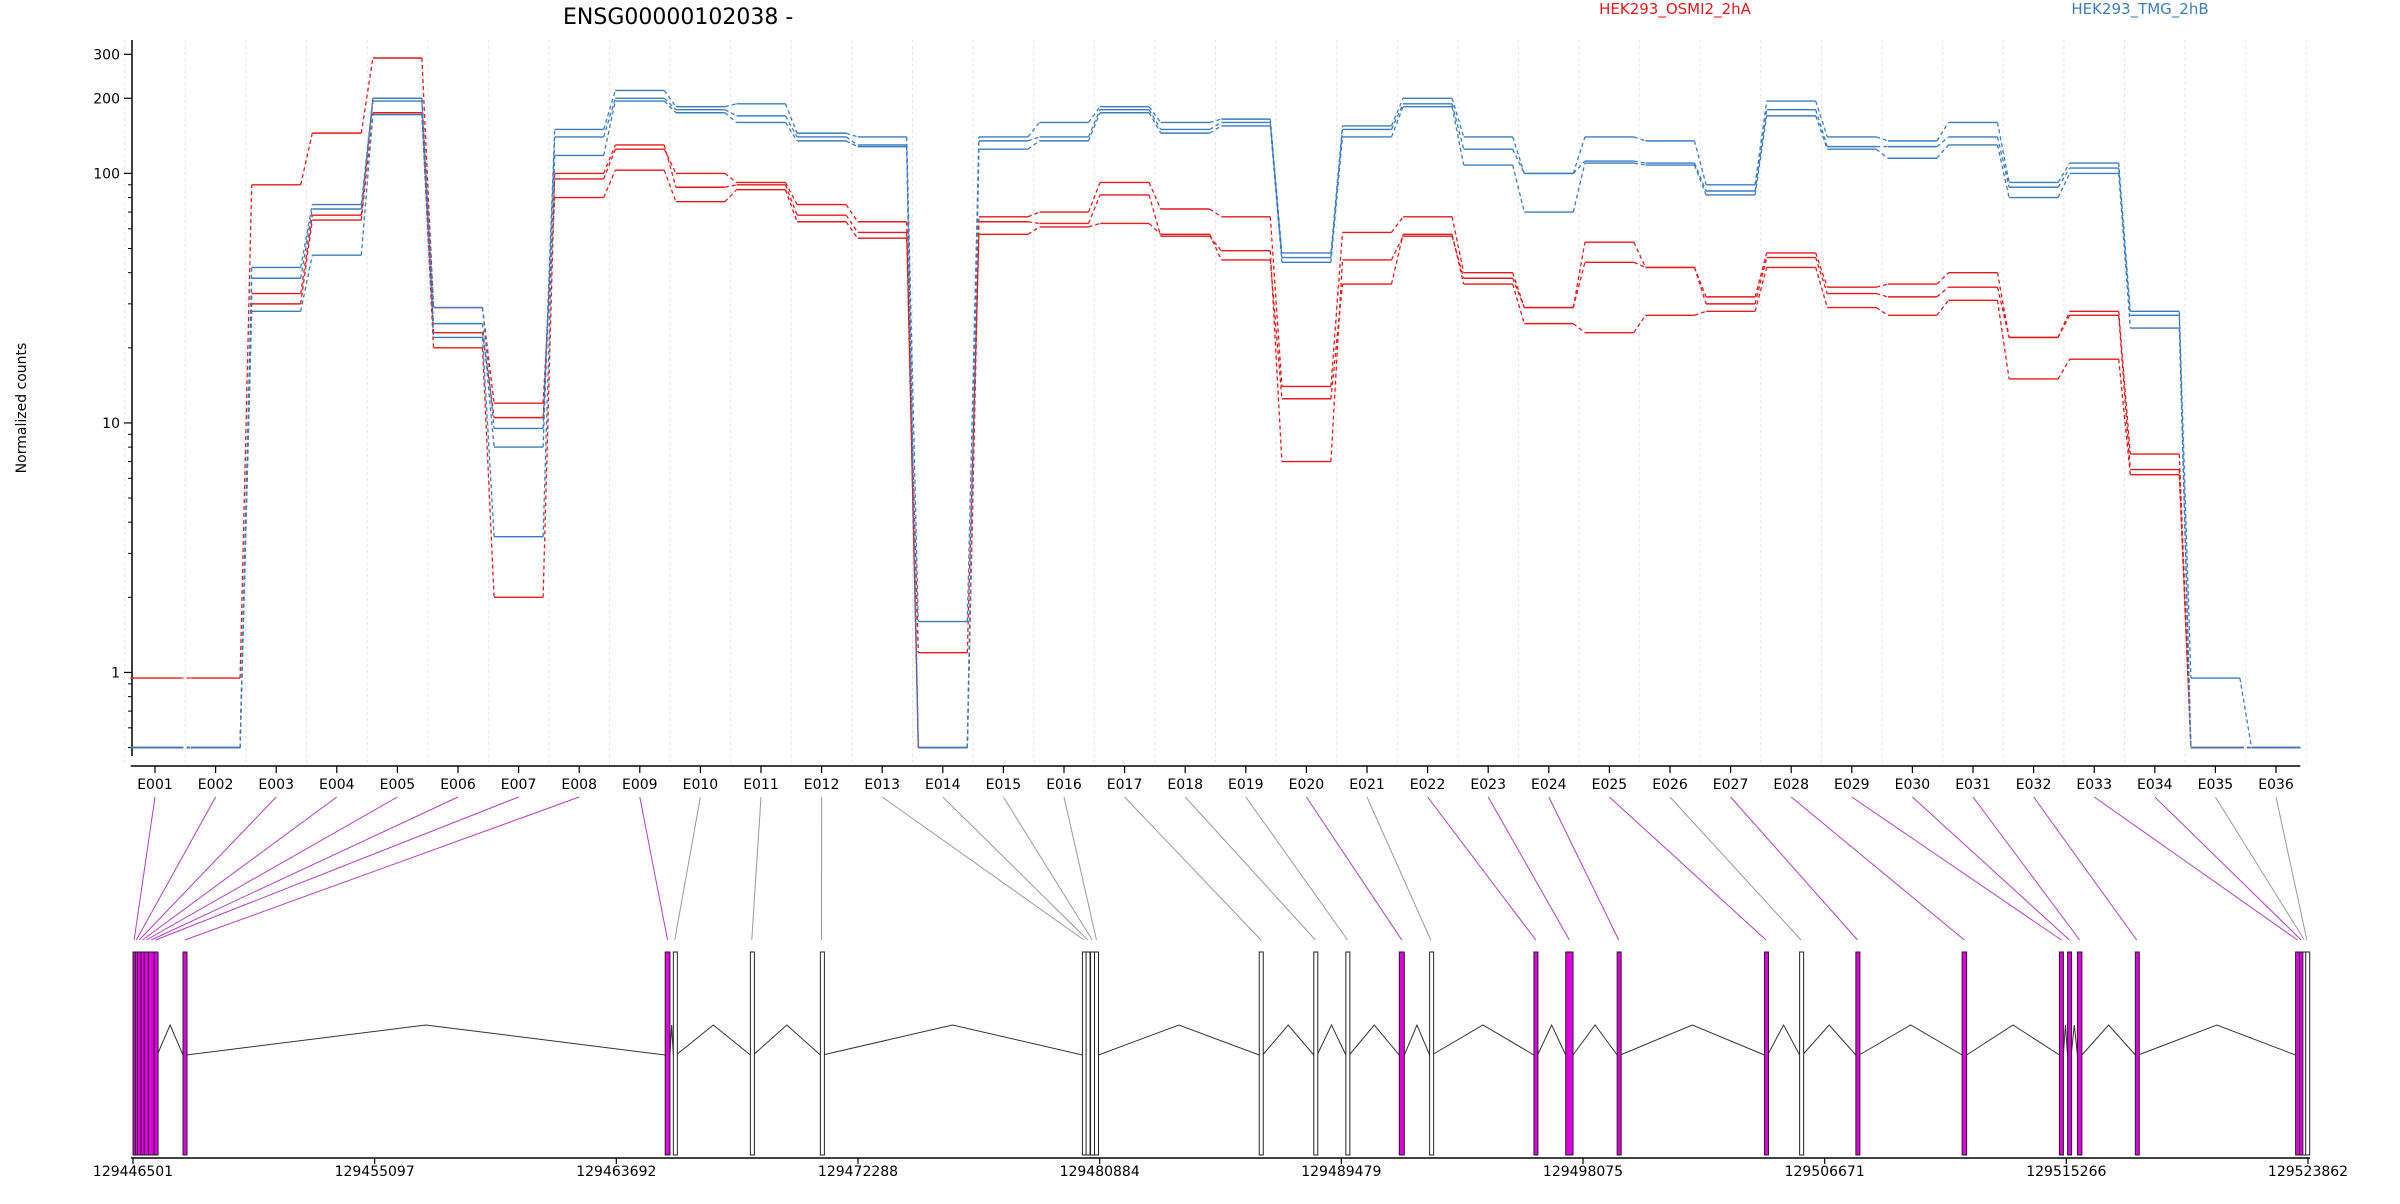 Image resolution: width=2400 pixels, height=1204 pixels. What do you see at coordinates (1583, 1172) in the screenshot?
I see `genome-coord-label: 129498075` at bounding box center [1583, 1172].